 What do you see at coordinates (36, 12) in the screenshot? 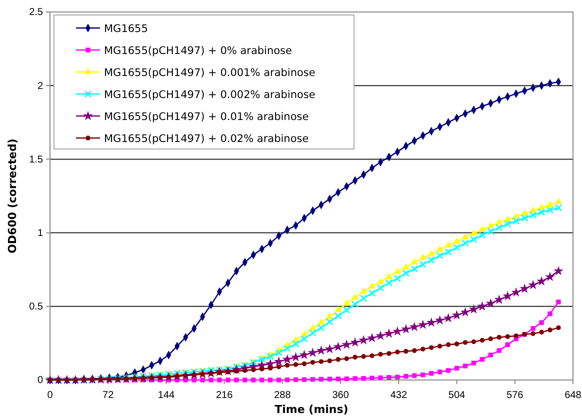
I see `y-tick-label: 2.5` at bounding box center [36, 12].